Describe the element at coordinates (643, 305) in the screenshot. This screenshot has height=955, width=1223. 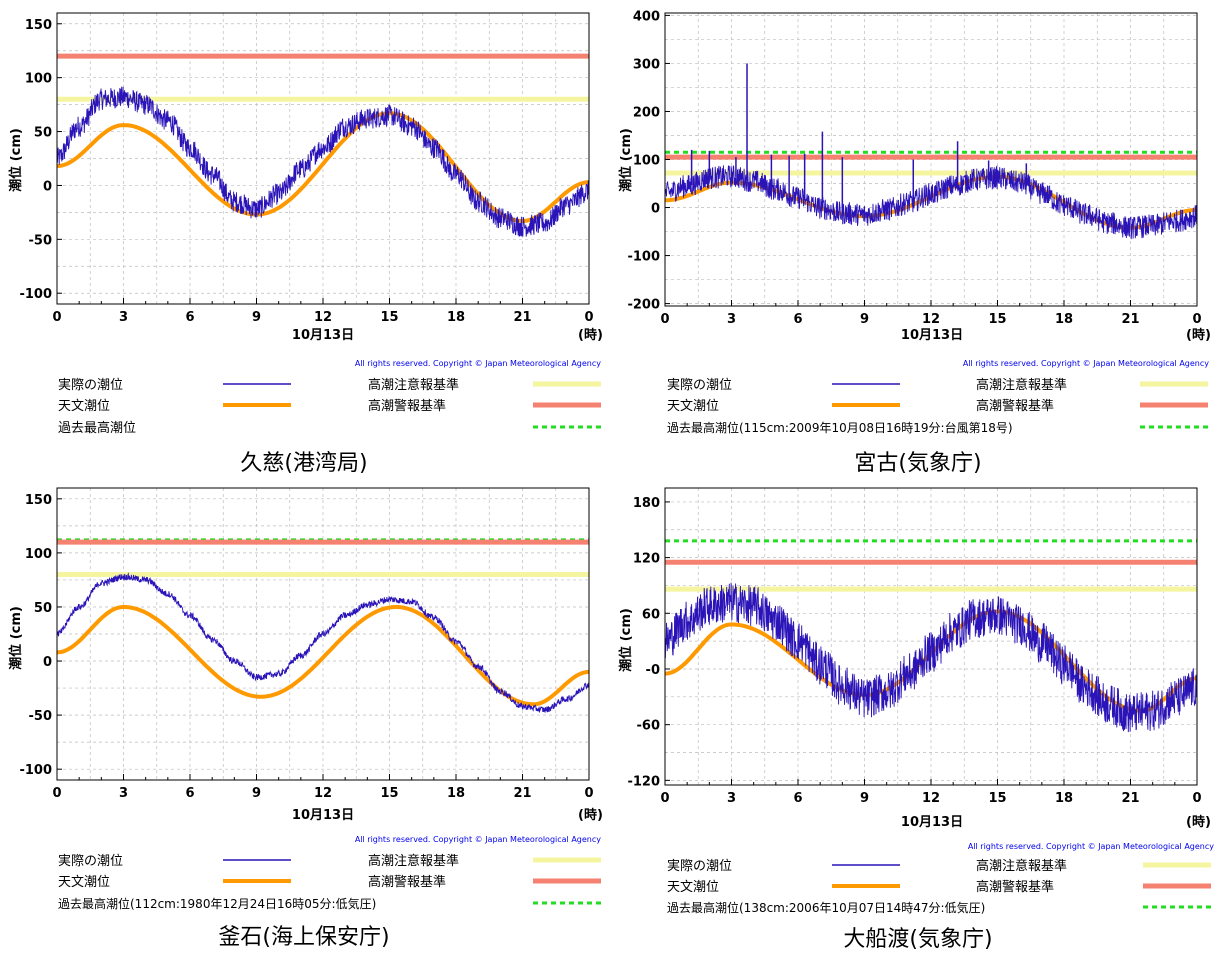
I see `y-tick-label: -200` at that location.